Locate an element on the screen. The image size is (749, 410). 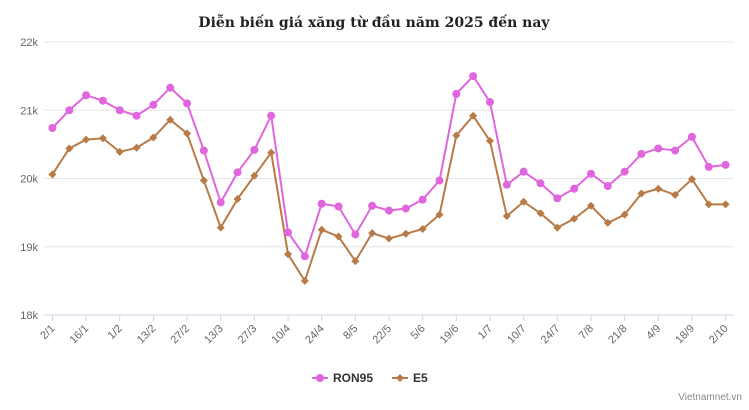
x-tick-label: 24/7 is located at coordinates (551, 335).